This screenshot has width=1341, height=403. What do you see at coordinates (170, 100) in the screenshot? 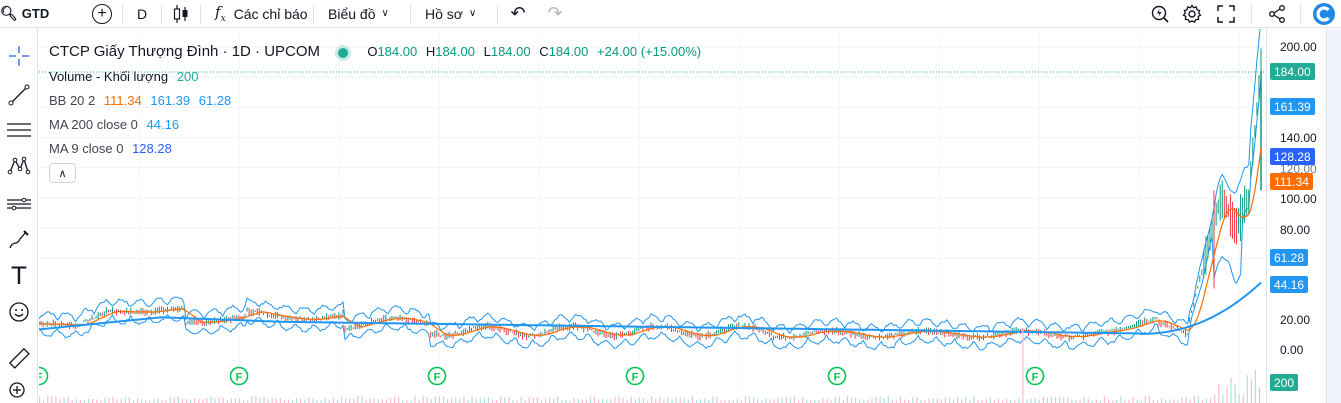
I see `bb-upper-value: 161.39` at bounding box center [170, 100].